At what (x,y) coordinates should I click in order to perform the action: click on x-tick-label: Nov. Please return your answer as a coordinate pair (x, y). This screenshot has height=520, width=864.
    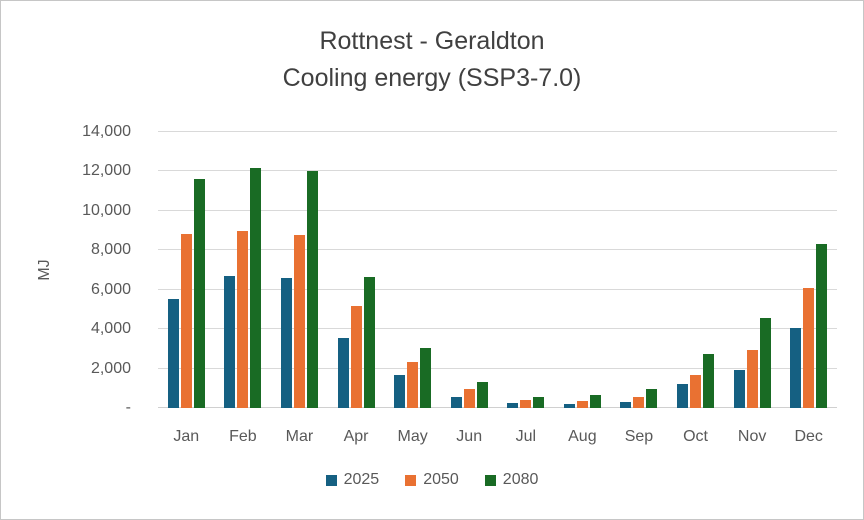
    Looking at the image, I should click on (752, 436).